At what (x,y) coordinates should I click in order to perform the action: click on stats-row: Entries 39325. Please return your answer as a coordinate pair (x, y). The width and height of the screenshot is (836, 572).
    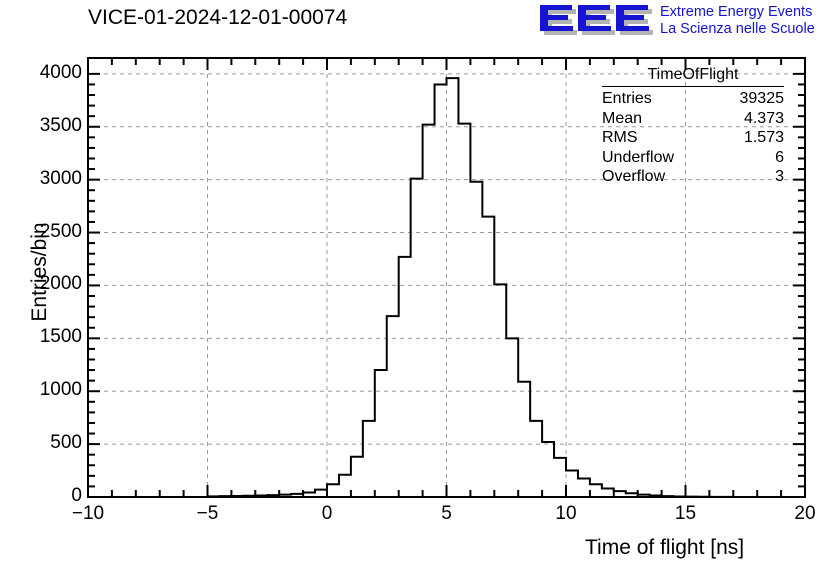
    Looking at the image, I should click on (693, 99).